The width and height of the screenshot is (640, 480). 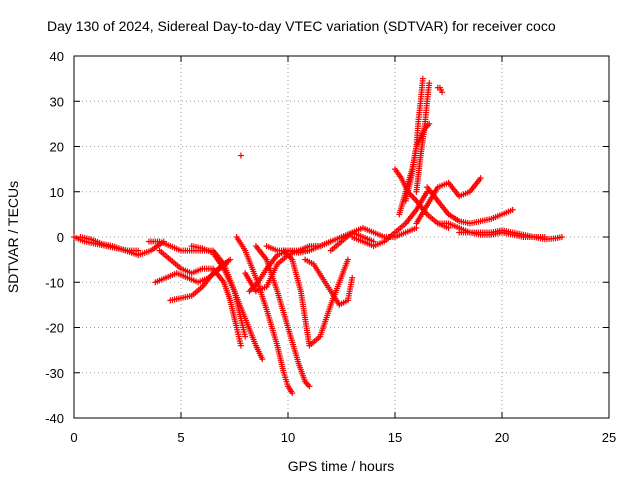 What do you see at coordinates (57, 56) in the screenshot?
I see `y-tick-label: 40` at bounding box center [57, 56].